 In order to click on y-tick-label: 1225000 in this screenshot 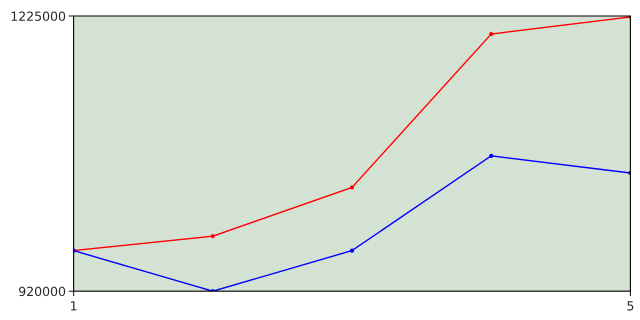, I will do `click(39, 16)`.